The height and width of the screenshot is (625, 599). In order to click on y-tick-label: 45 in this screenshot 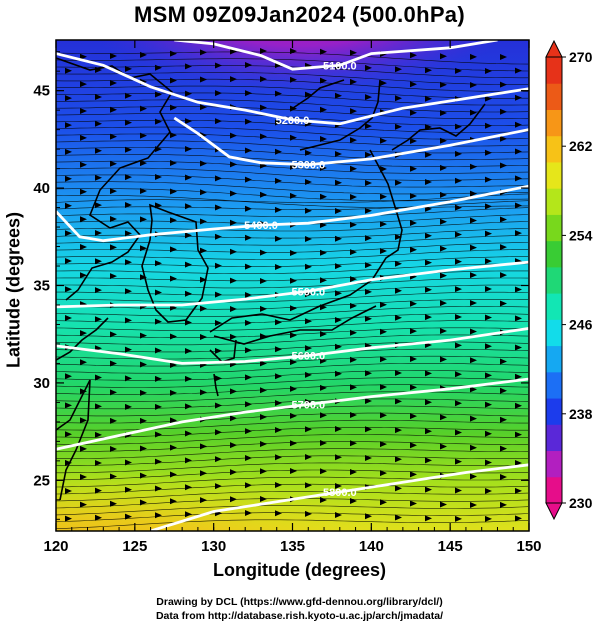, I will do `click(41, 91)`.